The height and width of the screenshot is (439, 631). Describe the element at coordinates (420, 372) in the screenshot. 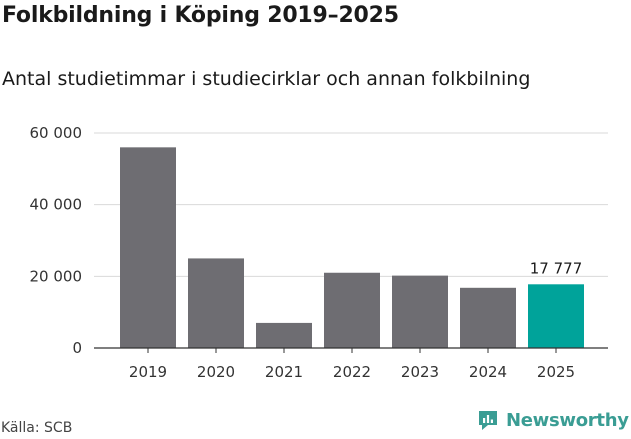

I see `x-tick-label: 2023` at that location.